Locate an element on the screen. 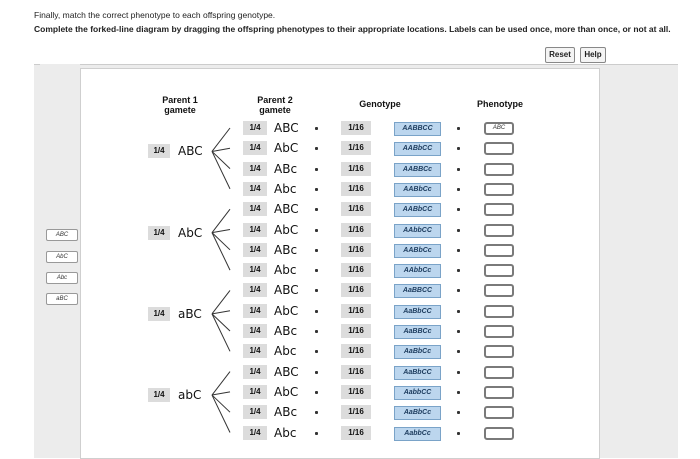 The height and width of the screenshot is (459, 700). header-genotype: Genotype is located at coordinates (380, 104).